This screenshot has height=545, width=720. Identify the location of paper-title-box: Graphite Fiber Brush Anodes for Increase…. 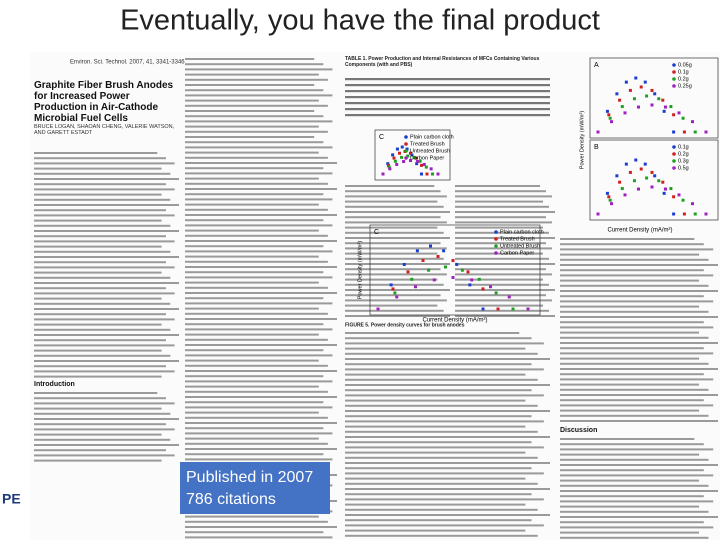
(103, 102).